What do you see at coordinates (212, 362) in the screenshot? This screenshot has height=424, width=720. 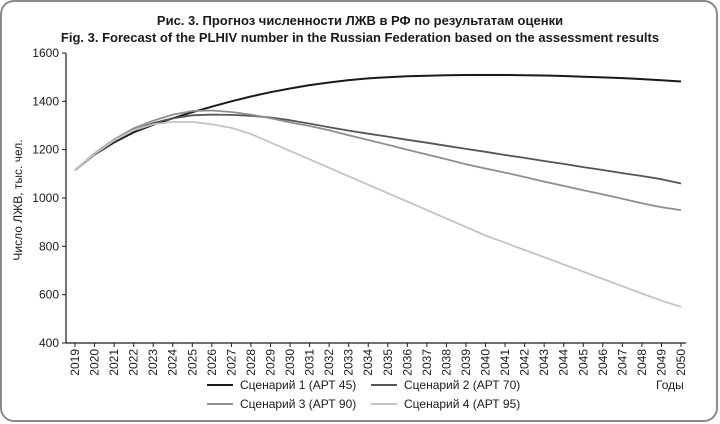 I see `x-tick-label: 2026` at bounding box center [212, 362].